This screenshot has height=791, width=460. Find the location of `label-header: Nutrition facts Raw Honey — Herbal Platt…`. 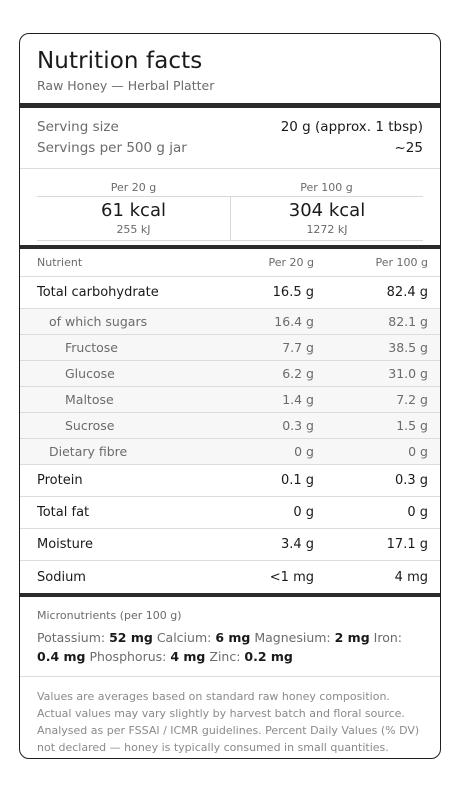

label-header: Nutrition facts Raw Honey — Herbal Platt… is located at coordinates (230, 68).